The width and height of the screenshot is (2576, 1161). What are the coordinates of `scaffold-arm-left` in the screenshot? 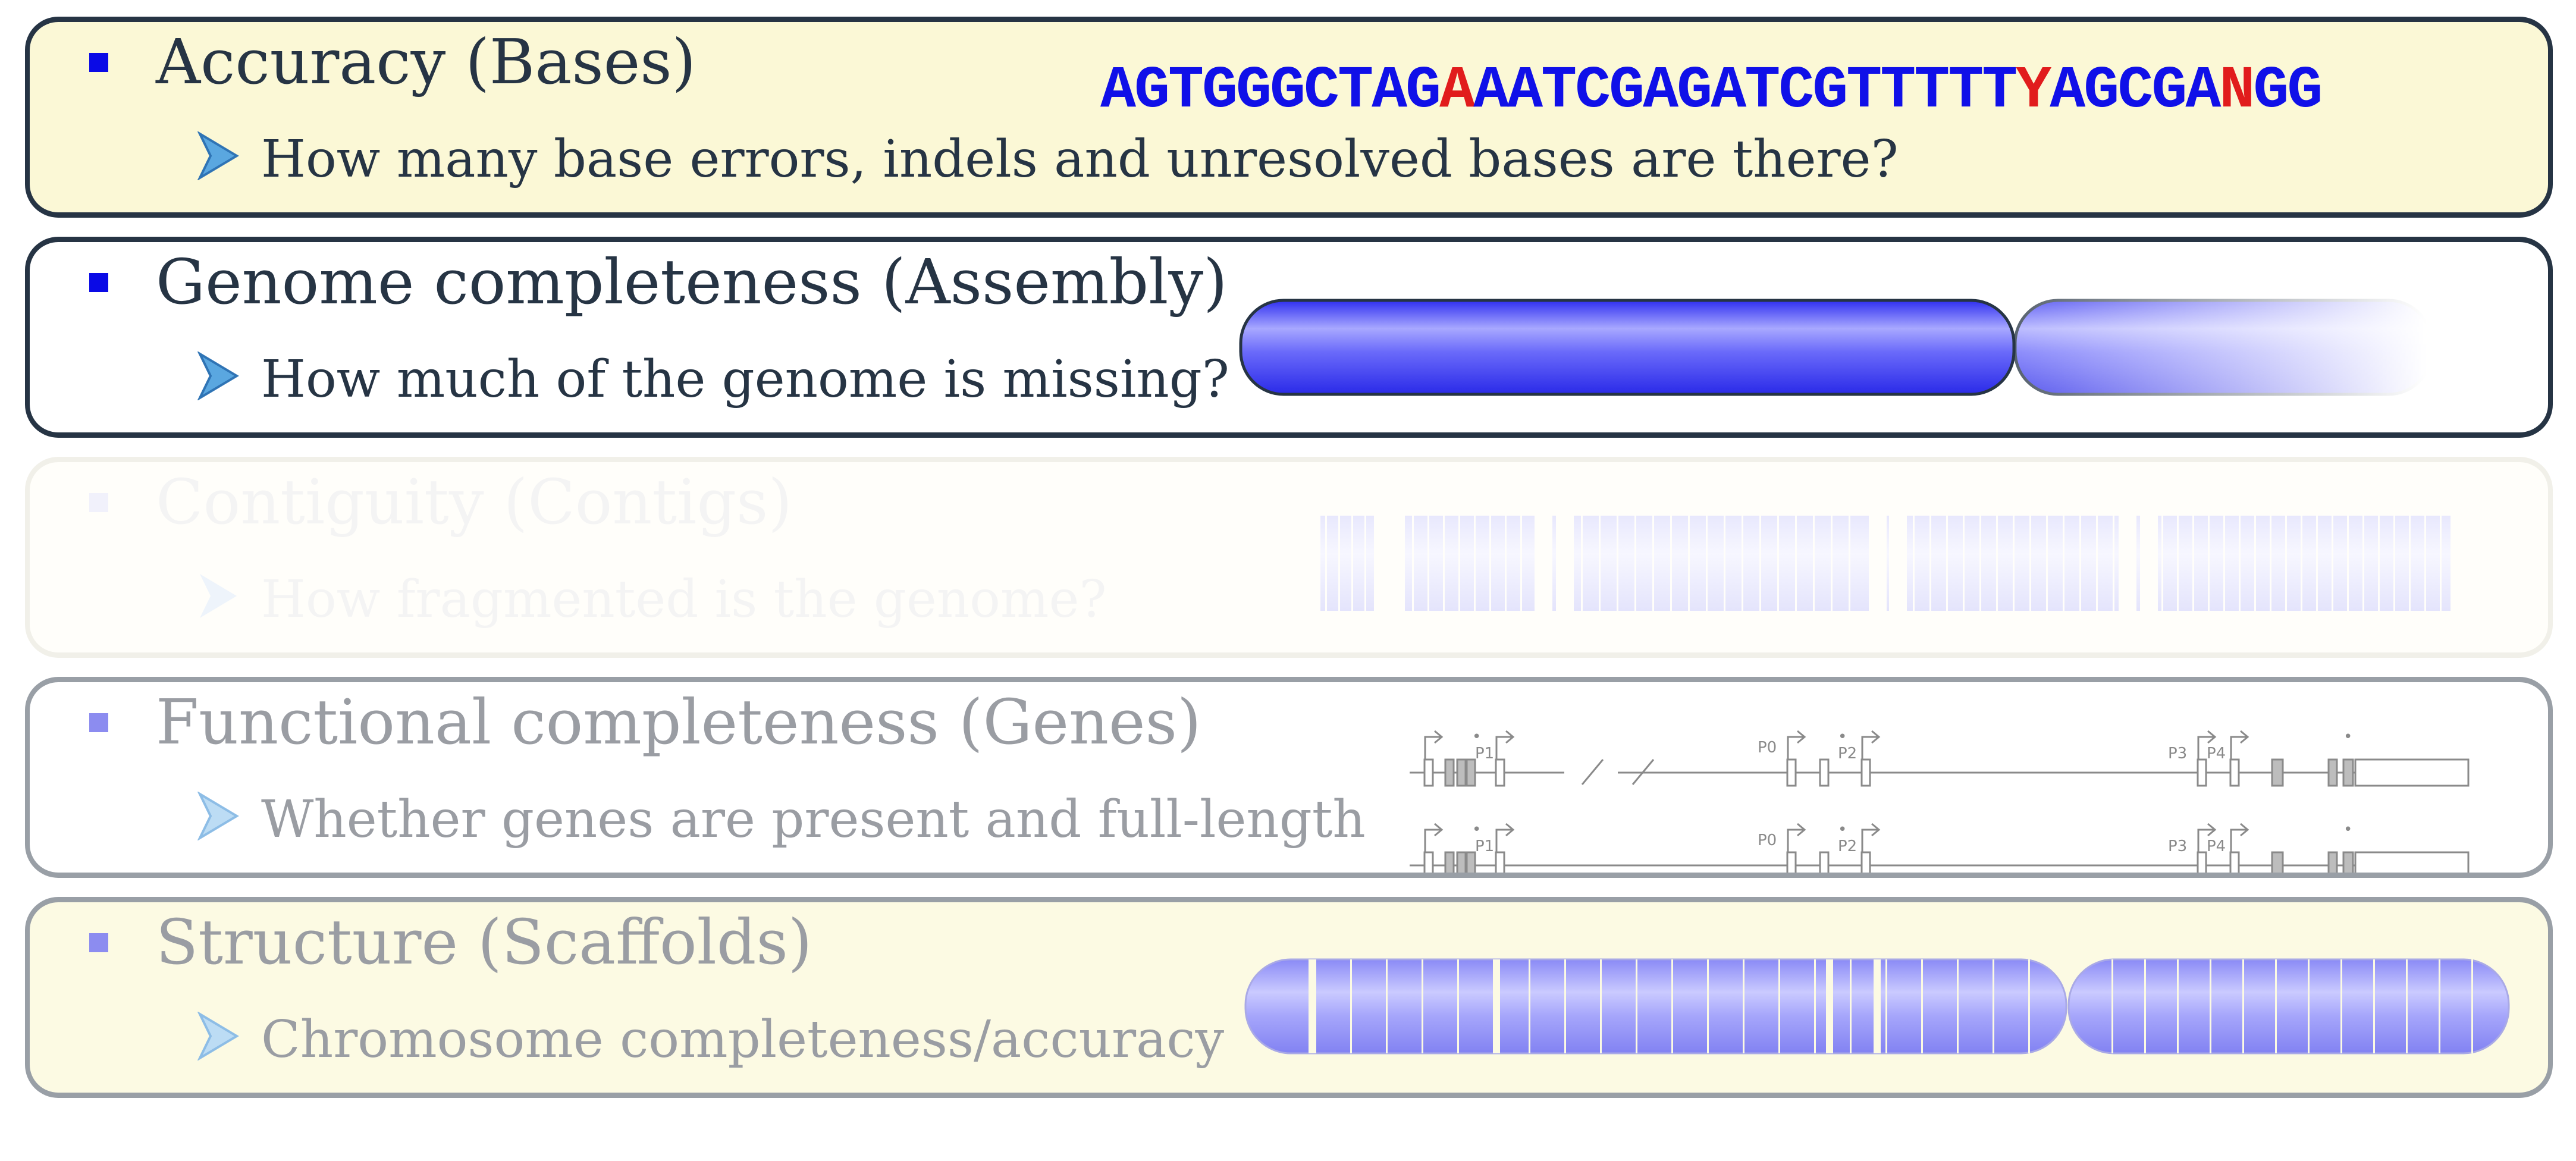 It's located at (1655, 1006).